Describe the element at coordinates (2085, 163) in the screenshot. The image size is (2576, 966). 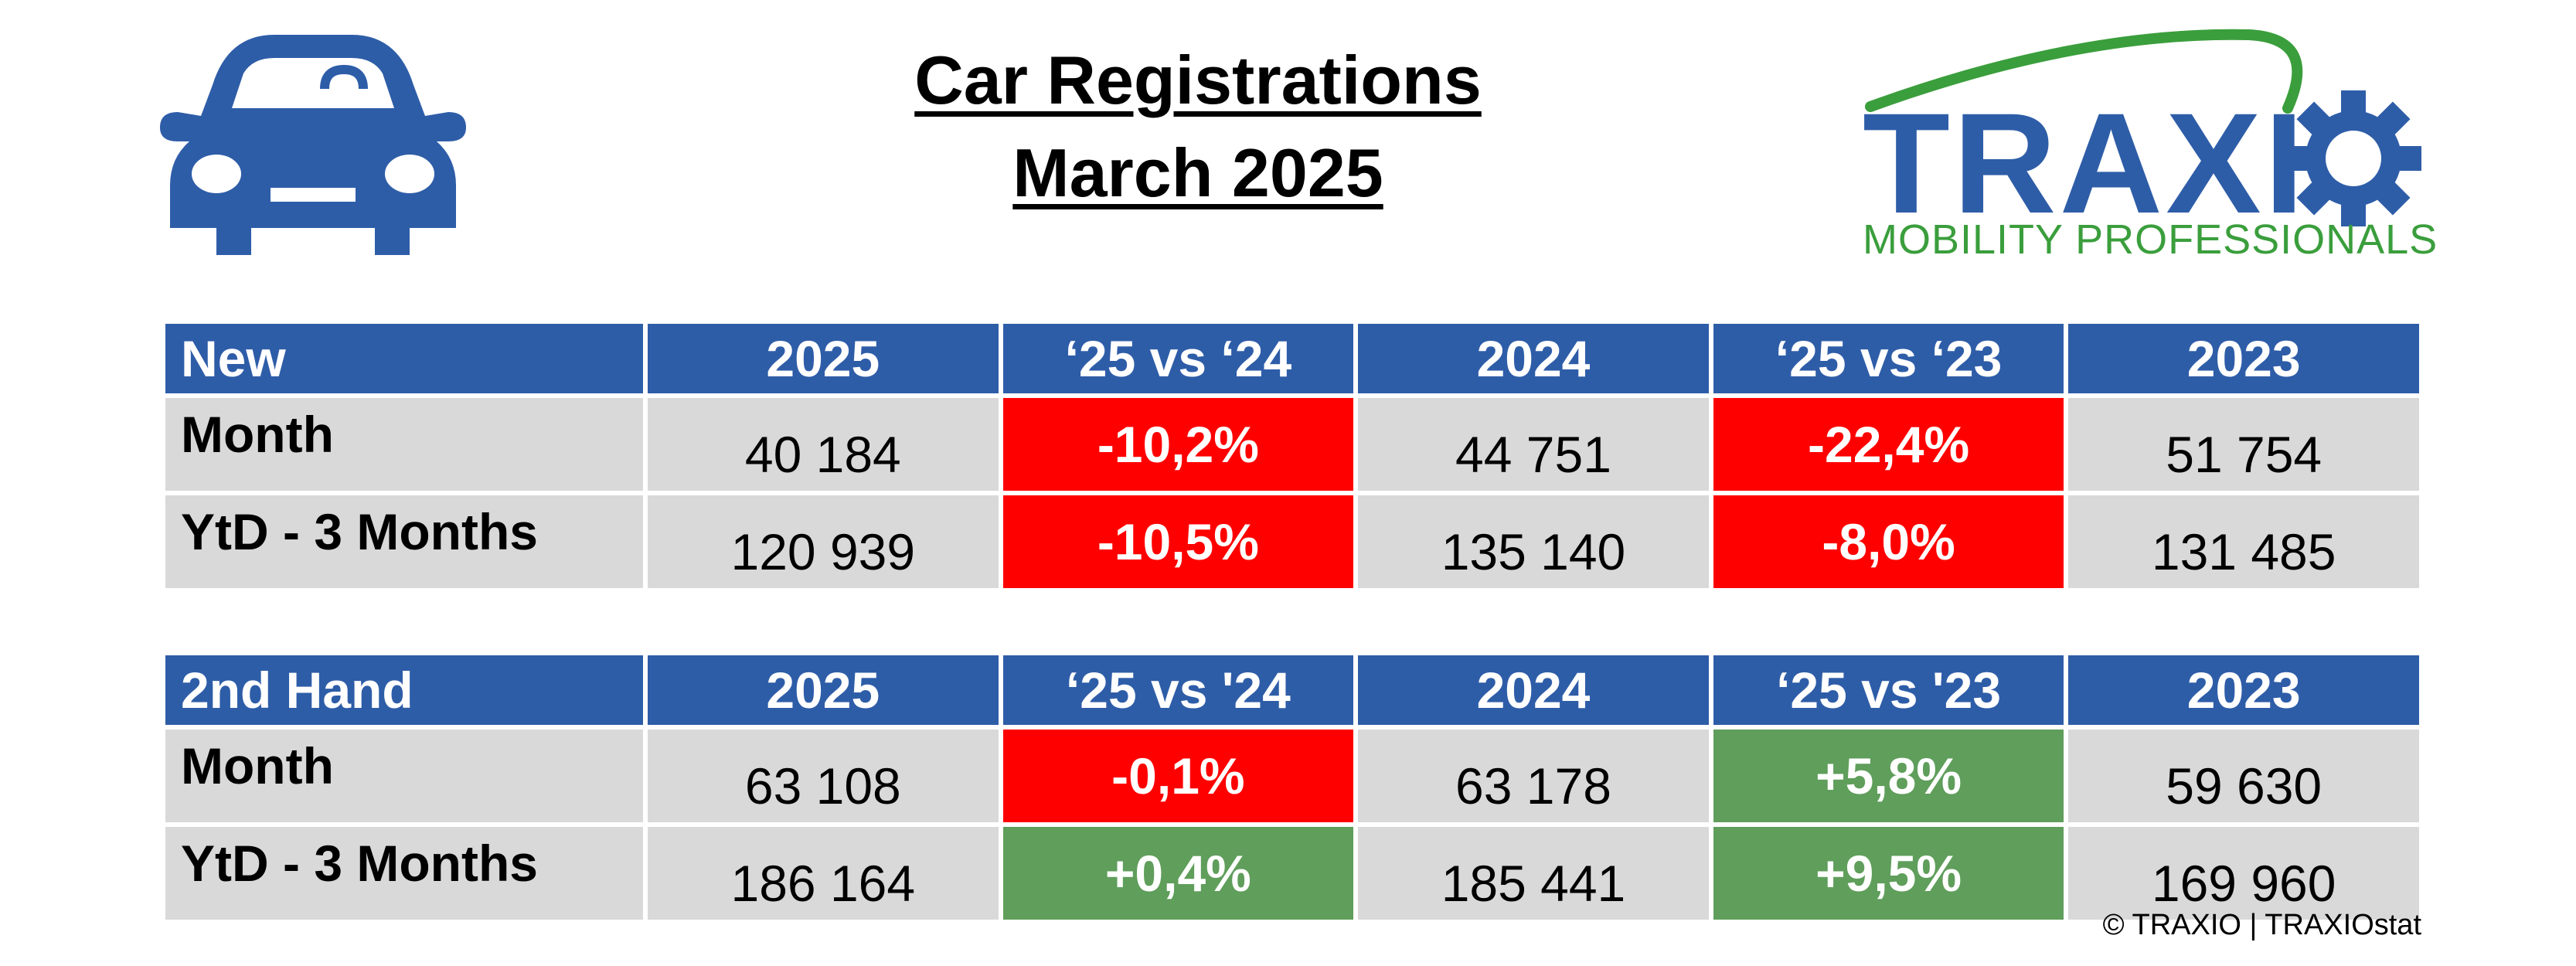
I see `logo-wordmark: TRAXI` at that location.